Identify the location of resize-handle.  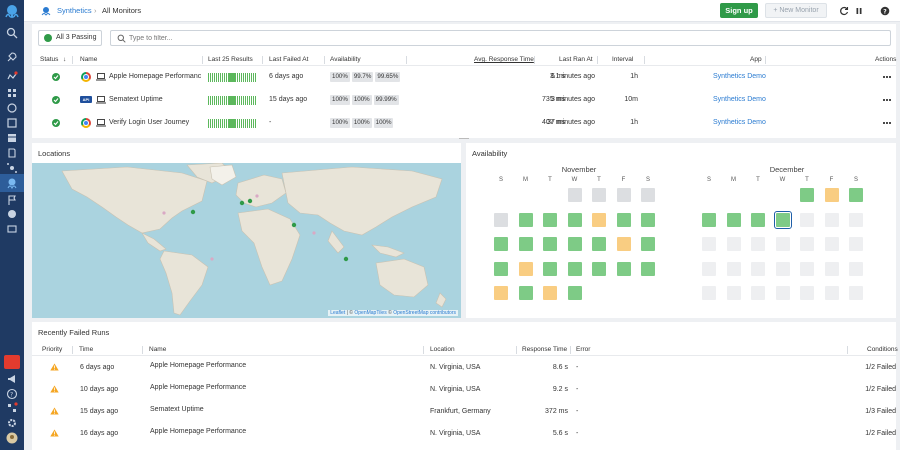
(464, 138).